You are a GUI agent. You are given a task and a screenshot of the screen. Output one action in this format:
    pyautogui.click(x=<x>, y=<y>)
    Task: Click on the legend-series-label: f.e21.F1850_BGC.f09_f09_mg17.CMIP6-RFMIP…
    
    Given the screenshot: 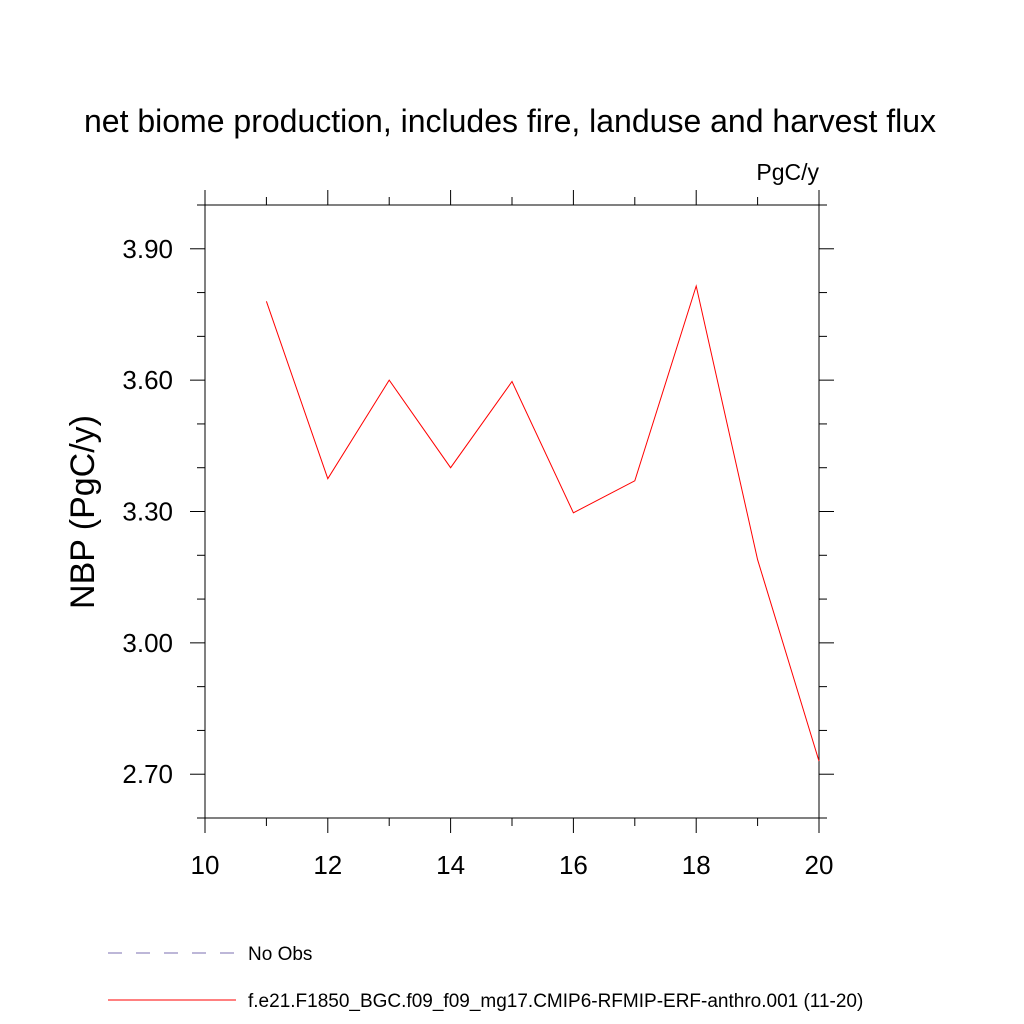 What is the action you would take?
    pyautogui.click(x=555, y=1001)
    